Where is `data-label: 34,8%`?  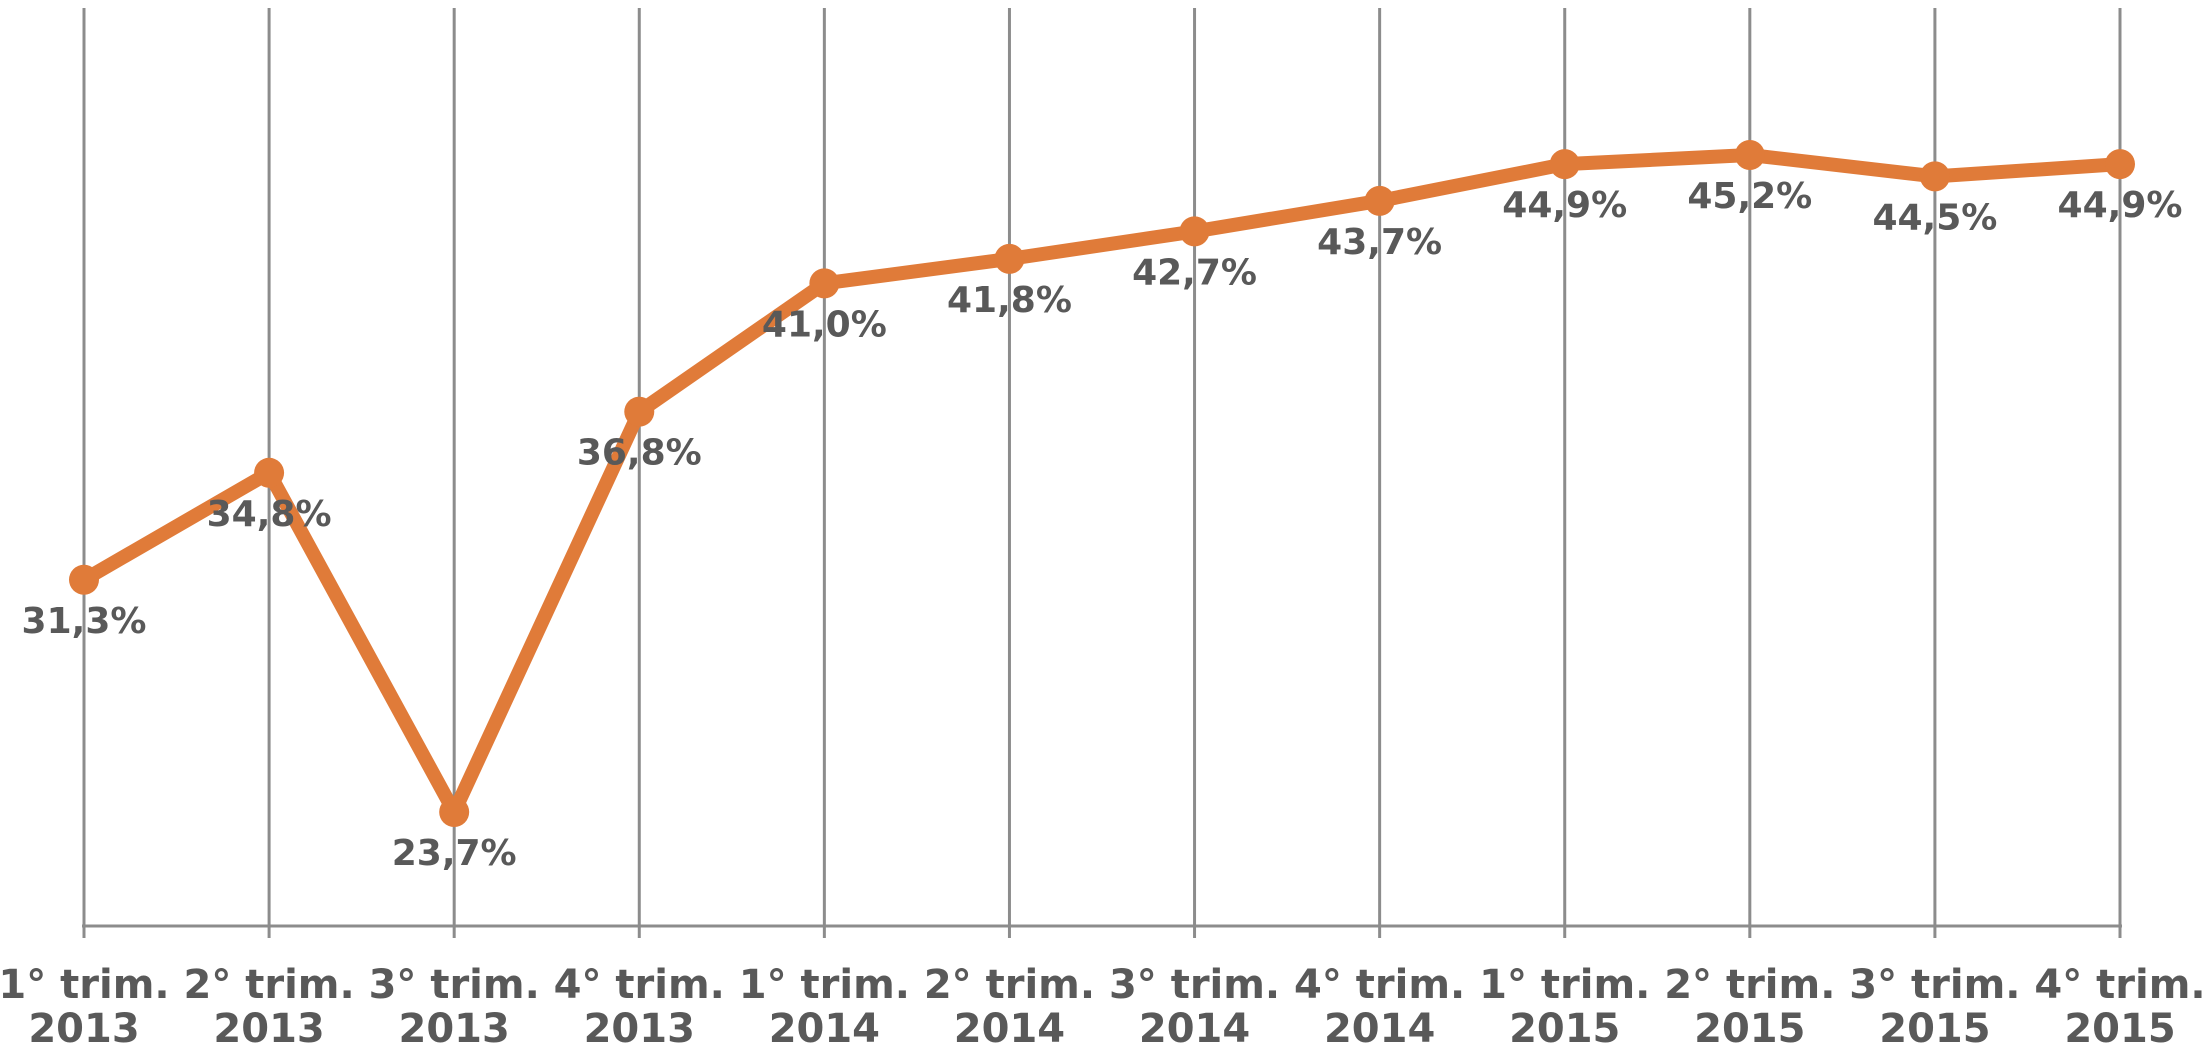
data-label: 34,8% is located at coordinates (269, 514).